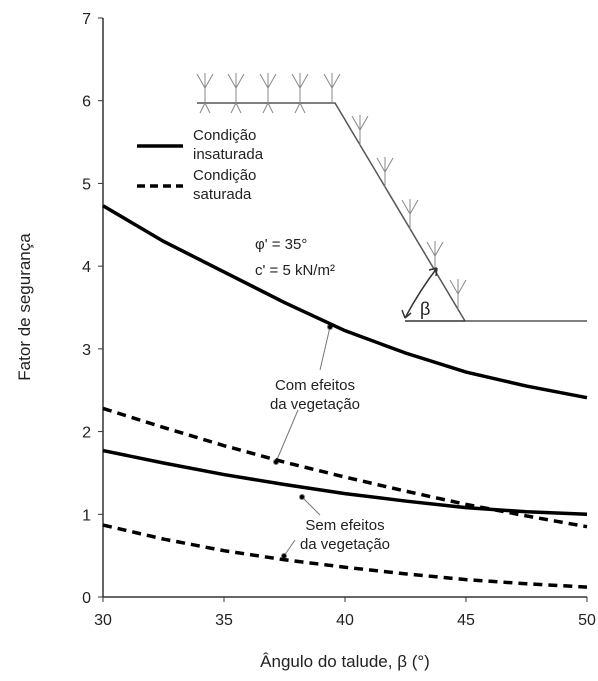 The height and width of the screenshot is (681, 598). What do you see at coordinates (86, 598) in the screenshot?
I see `y-tick-label: 0` at bounding box center [86, 598].